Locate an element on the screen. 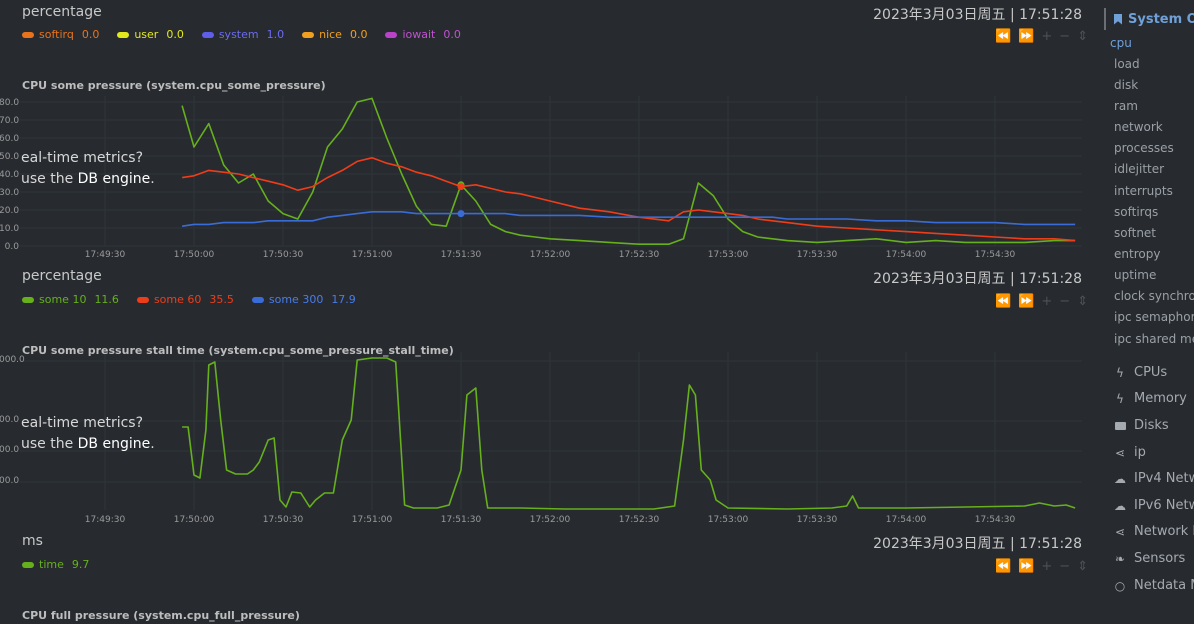 The image size is (1194, 624). section1-unit: percentage is located at coordinates (62, 12).